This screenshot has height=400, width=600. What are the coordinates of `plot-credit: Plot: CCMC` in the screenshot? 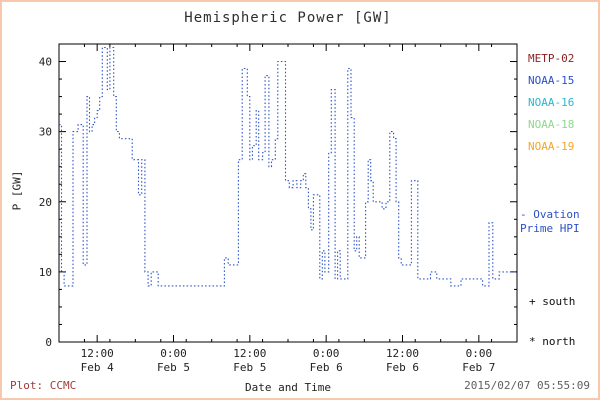 It's located at (43, 385).